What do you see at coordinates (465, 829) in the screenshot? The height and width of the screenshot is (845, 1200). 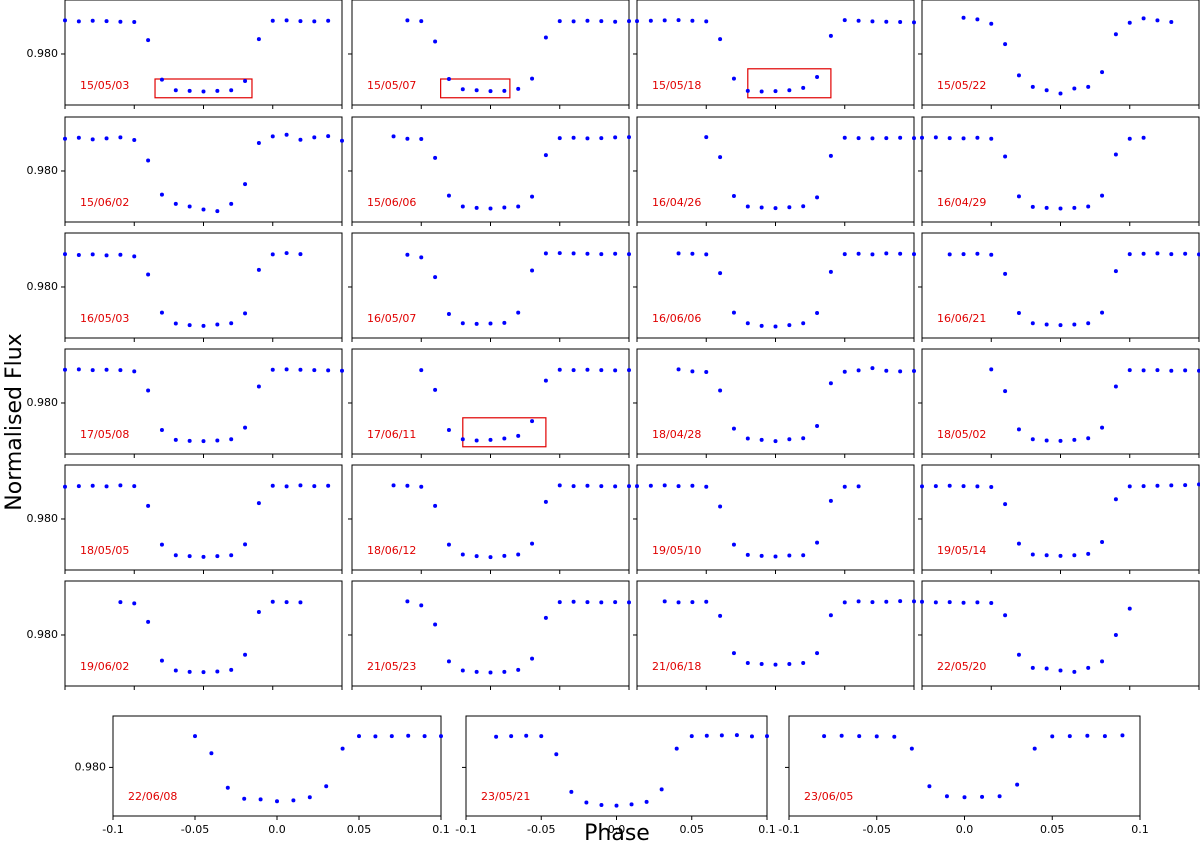 I see `x-tick-label: -0.1` at bounding box center [465, 829].